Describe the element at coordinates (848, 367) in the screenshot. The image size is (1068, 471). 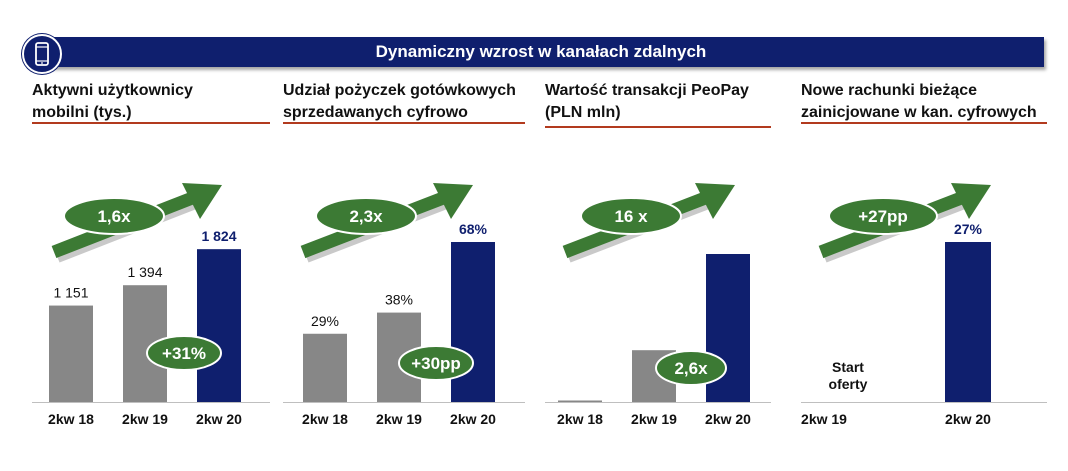
I see `note-label: Start` at that location.